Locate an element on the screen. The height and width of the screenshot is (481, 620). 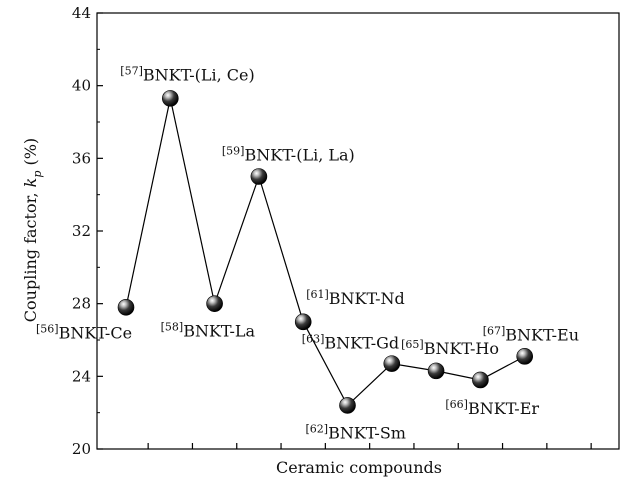
data-label: [58]BNKT-La is located at coordinates (208, 331).